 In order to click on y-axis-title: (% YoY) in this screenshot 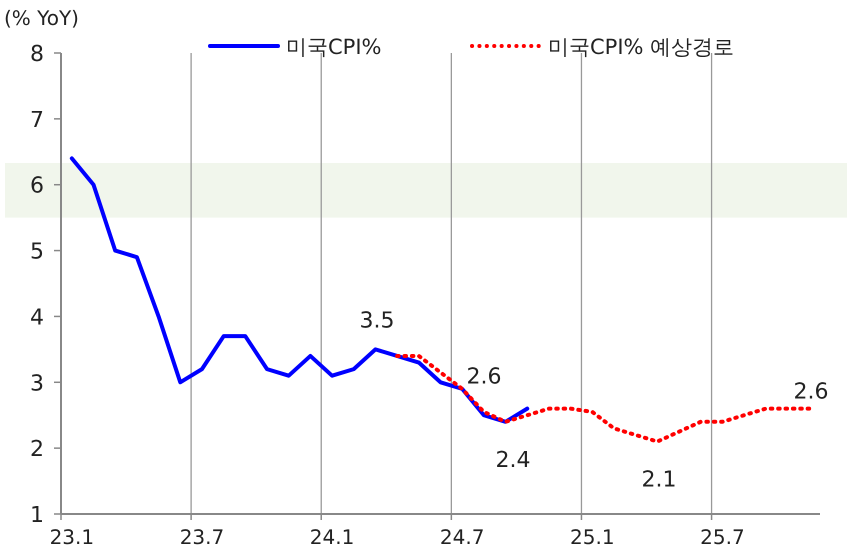, I will do `click(41, 18)`.